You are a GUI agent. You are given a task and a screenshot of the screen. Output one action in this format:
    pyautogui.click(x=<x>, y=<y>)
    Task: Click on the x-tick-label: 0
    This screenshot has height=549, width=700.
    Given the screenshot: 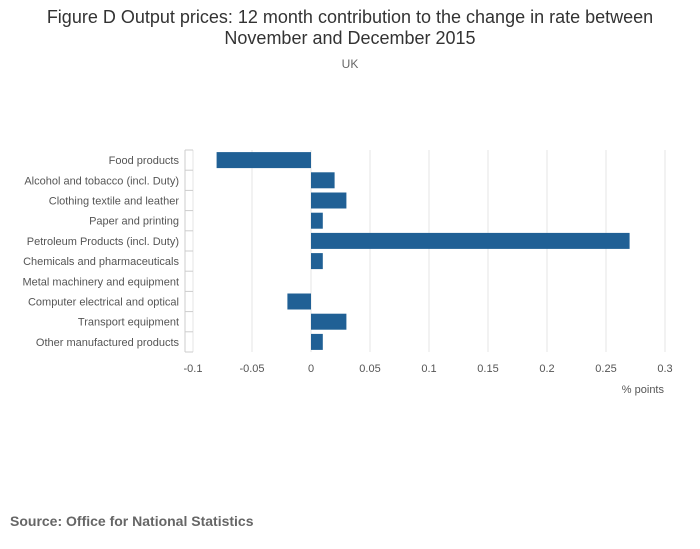 What is the action you would take?
    pyautogui.click(x=311, y=369)
    